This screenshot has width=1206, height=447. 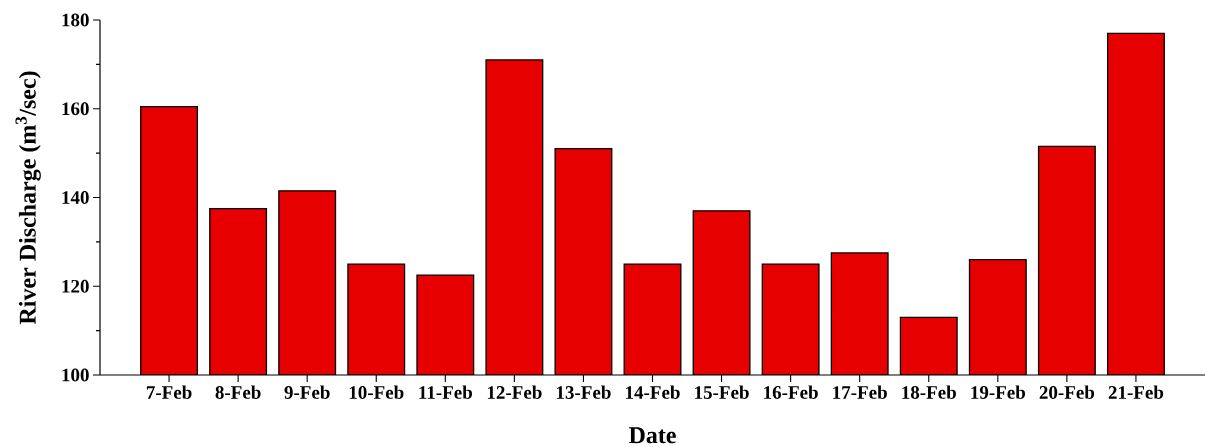 I want to click on x-tick-label: 7-Feb, so click(x=169, y=392).